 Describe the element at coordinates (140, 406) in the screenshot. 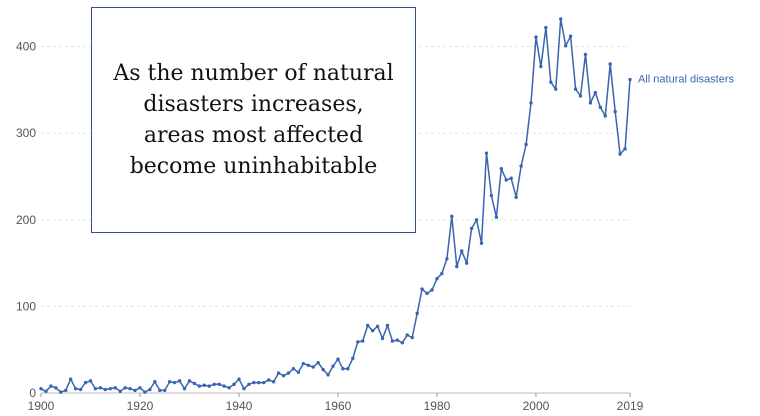

I see `x-tick-label: 1920` at that location.